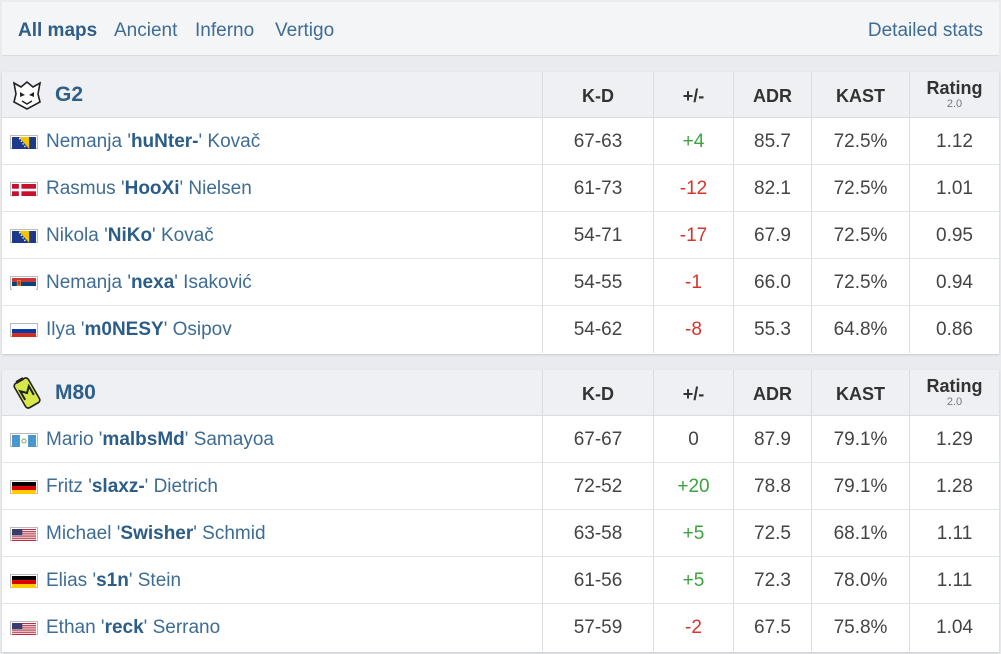 The height and width of the screenshot is (654, 1001). Describe the element at coordinates (75, 392) in the screenshot. I see `team-name: M80` at that location.